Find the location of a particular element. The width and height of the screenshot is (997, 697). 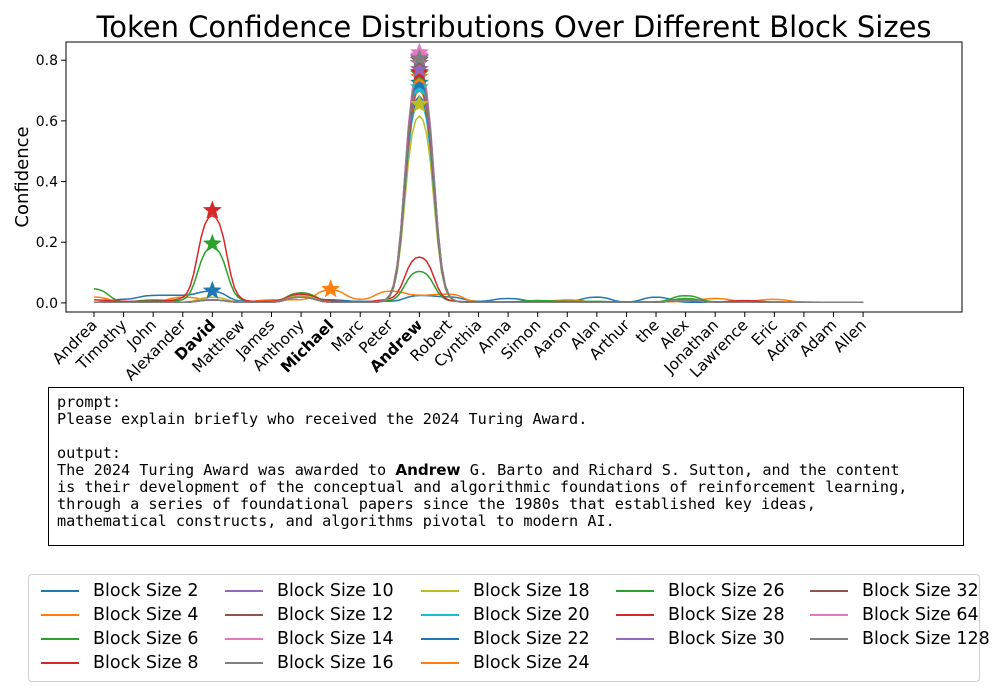

x-tick-label: Allen is located at coordinates (850, 336).